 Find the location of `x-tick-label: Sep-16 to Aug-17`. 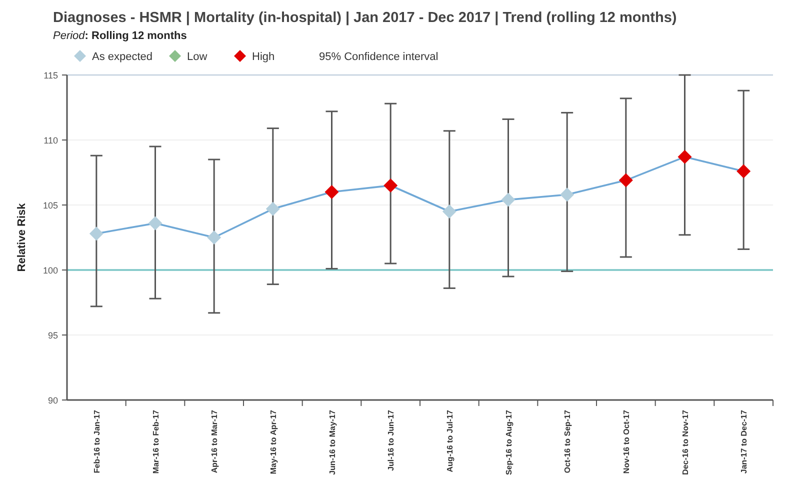

x-tick-label: Sep-16 to Aug-17 is located at coordinates (509, 442).